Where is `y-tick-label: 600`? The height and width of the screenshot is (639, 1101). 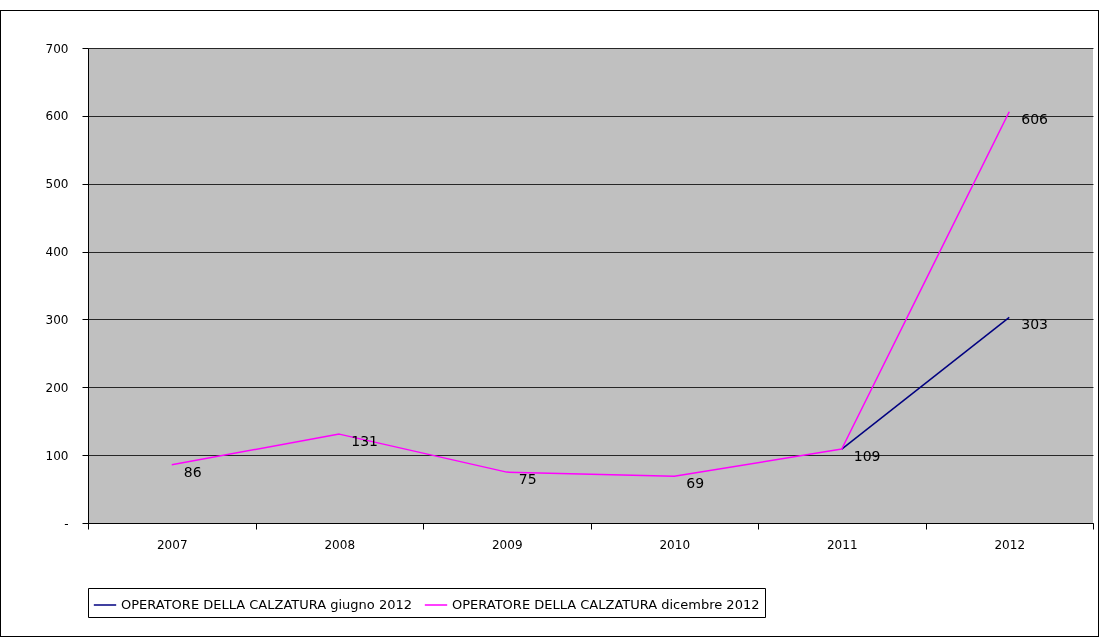 y-tick-label: 600 is located at coordinates (57, 116).